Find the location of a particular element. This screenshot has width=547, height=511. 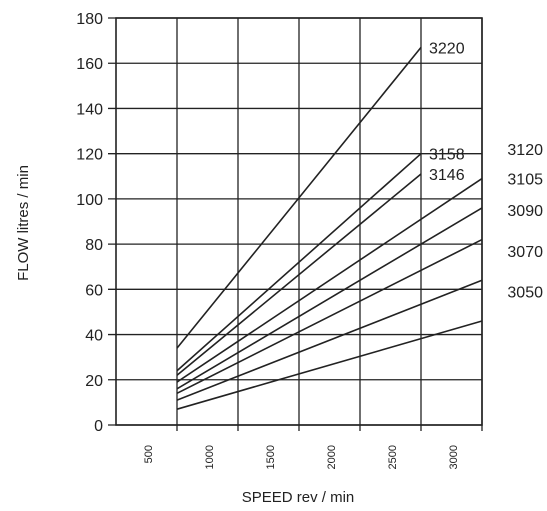

y-tick-label: 20 is located at coordinates (94, 381).